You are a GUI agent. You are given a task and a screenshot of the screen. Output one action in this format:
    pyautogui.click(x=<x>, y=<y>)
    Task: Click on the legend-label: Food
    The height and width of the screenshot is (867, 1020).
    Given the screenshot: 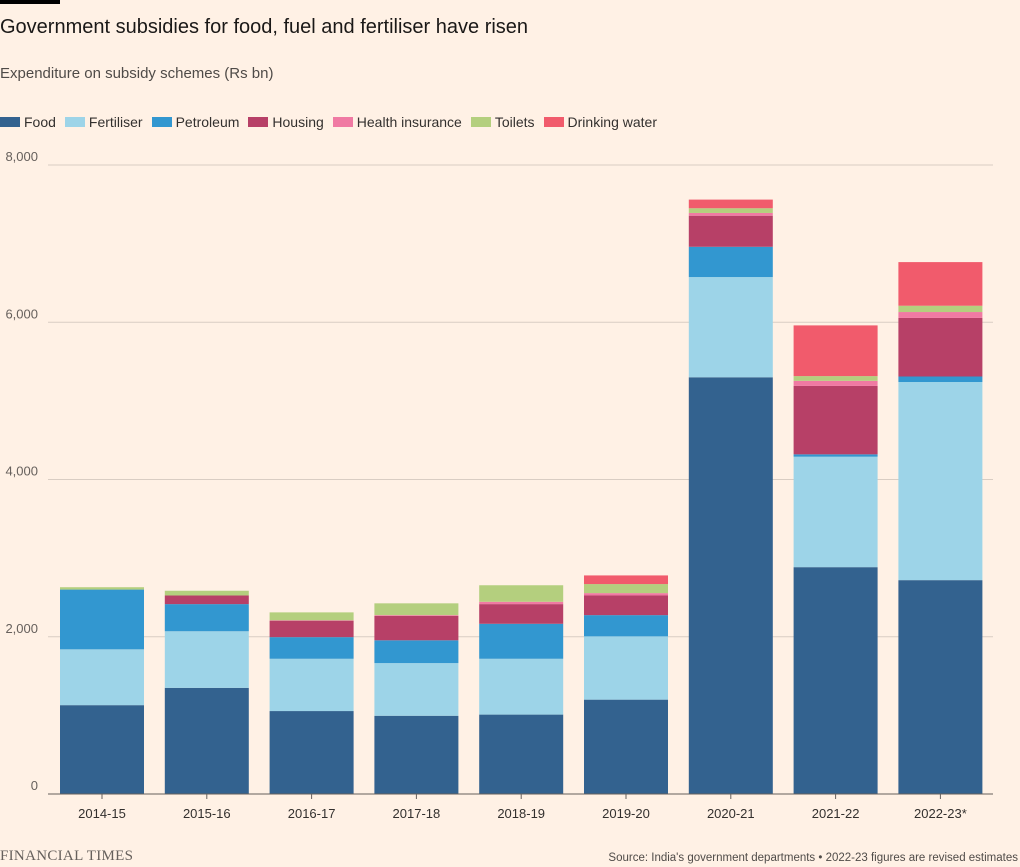 What is the action you would take?
    pyautogui.click(x=40, y=122)
    